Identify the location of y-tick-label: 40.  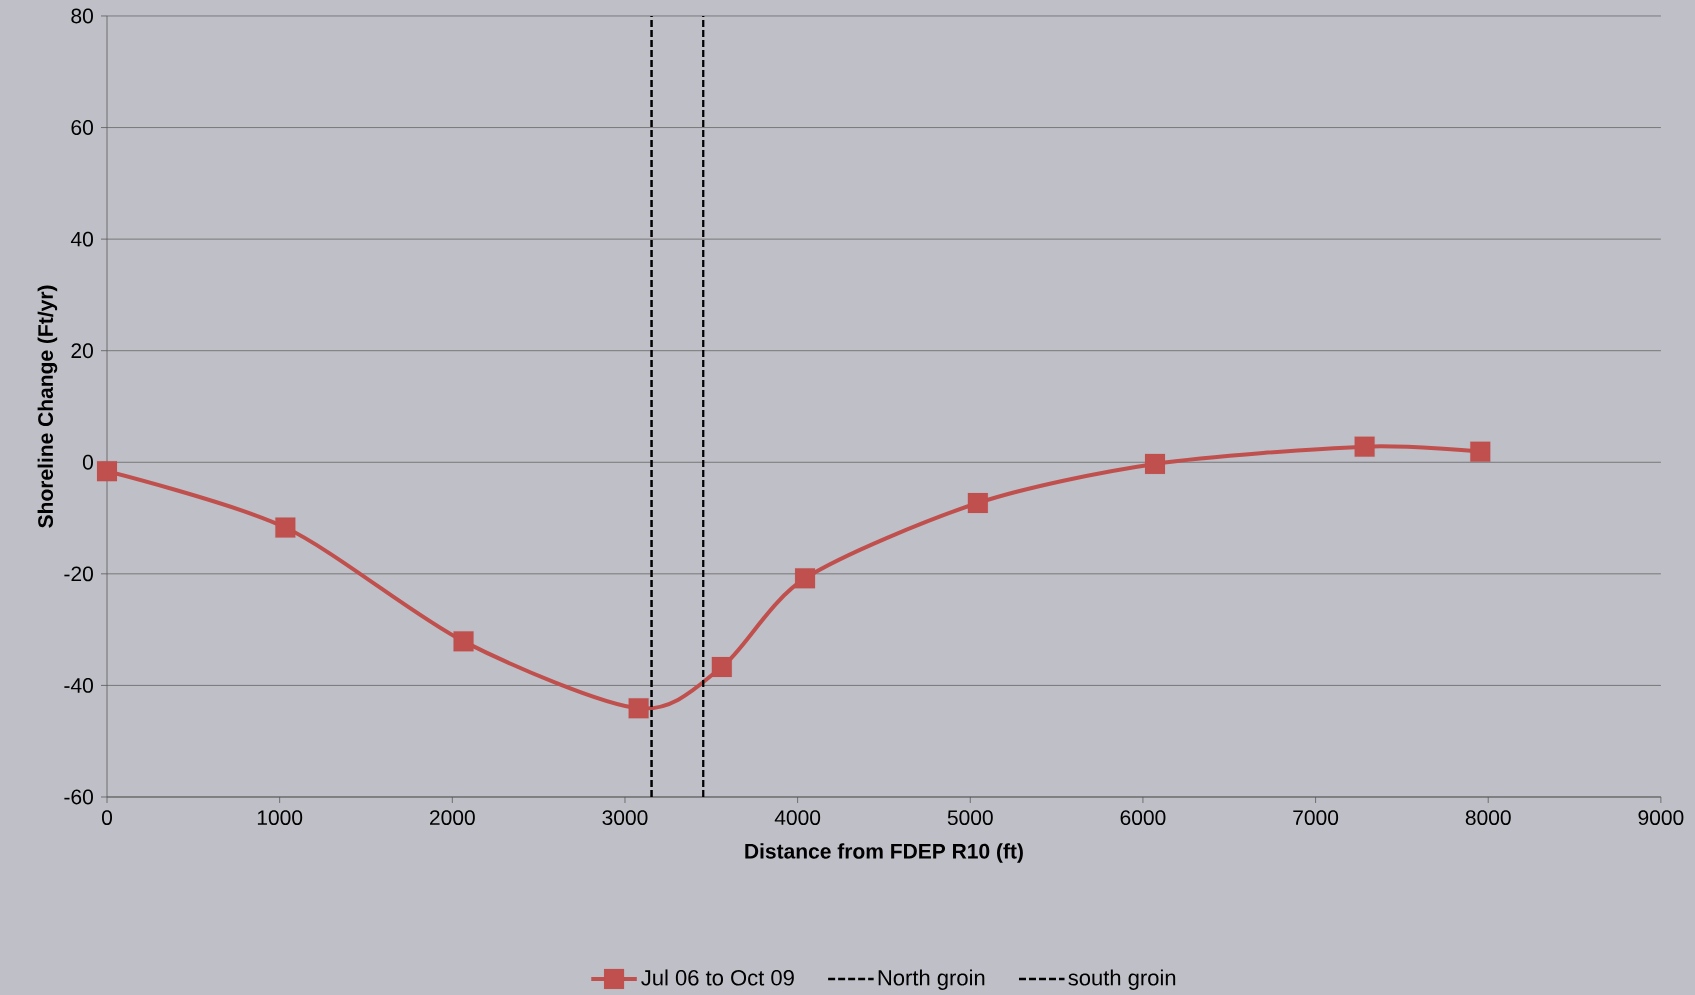
(81, 239).